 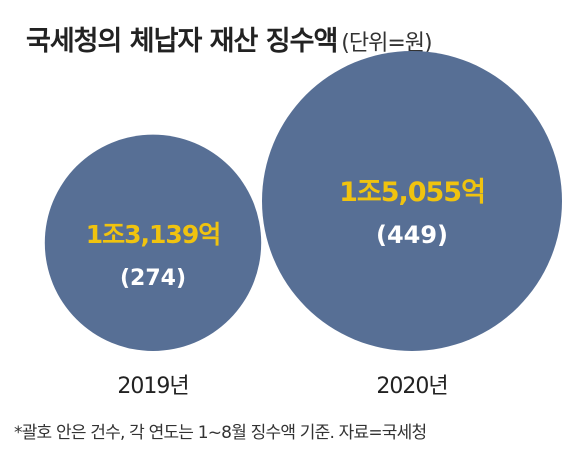 What do you see at coordinates (153, 386) in the screenshot?
I see `year-label-2019: 2019년` at bounding box center [153, 386].